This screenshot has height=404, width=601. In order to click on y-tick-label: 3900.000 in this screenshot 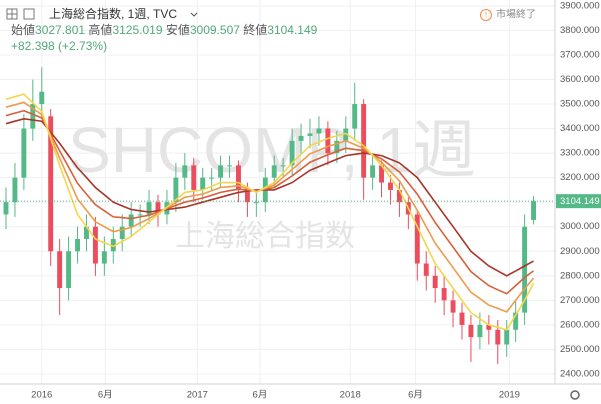, I will do `click(580, 5)`.